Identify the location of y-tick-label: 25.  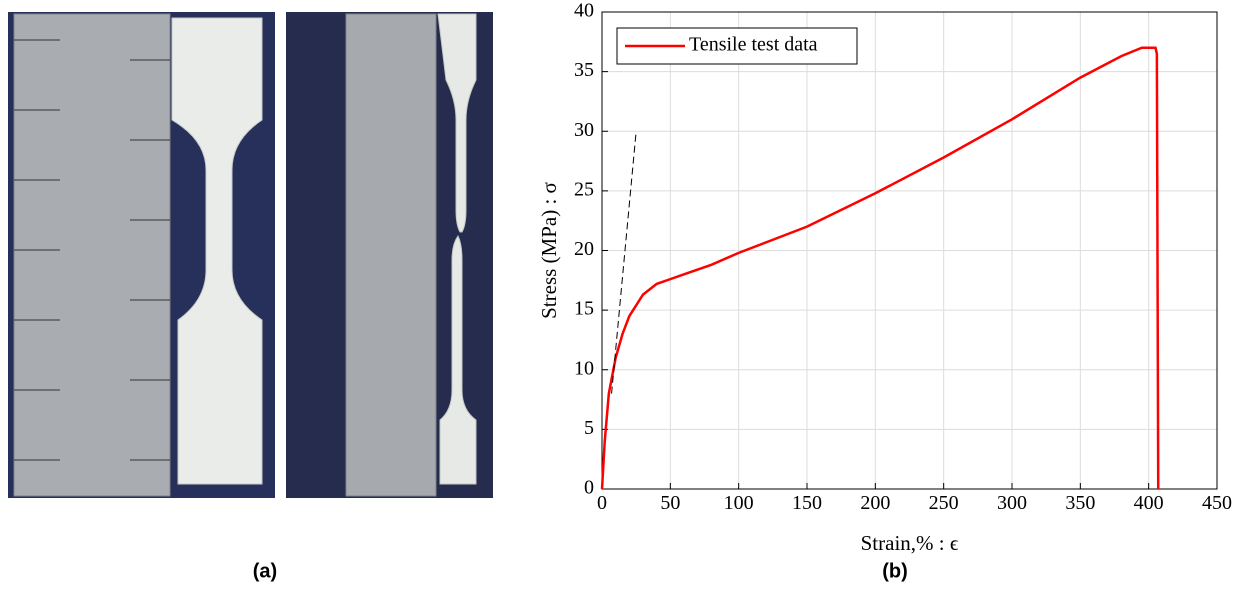
(584, 189).